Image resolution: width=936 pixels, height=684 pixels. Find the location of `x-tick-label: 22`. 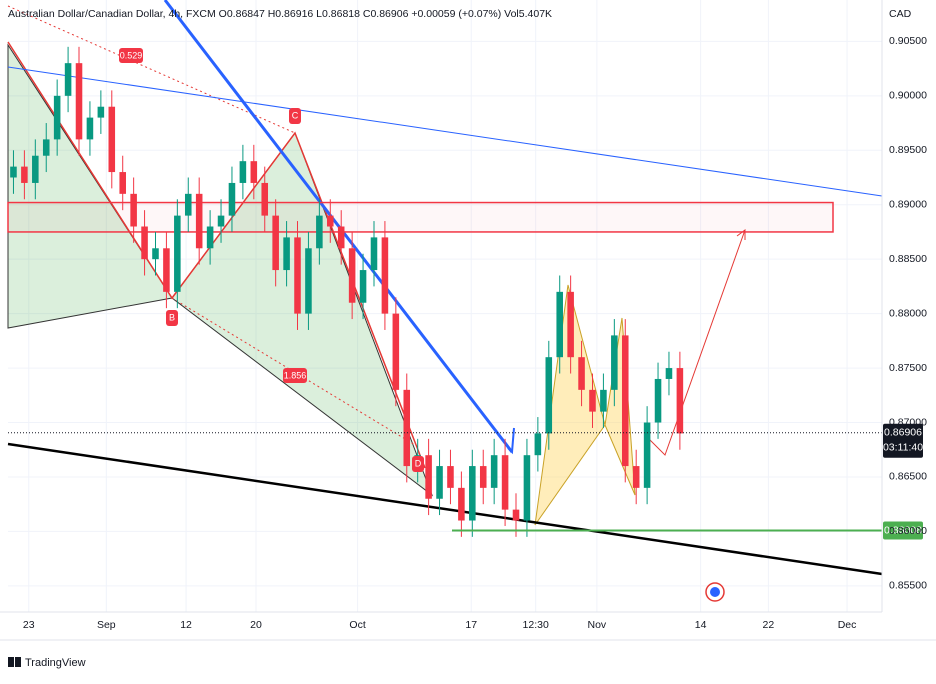

x-tick-label: 22 is located at coordinates (769, 625).